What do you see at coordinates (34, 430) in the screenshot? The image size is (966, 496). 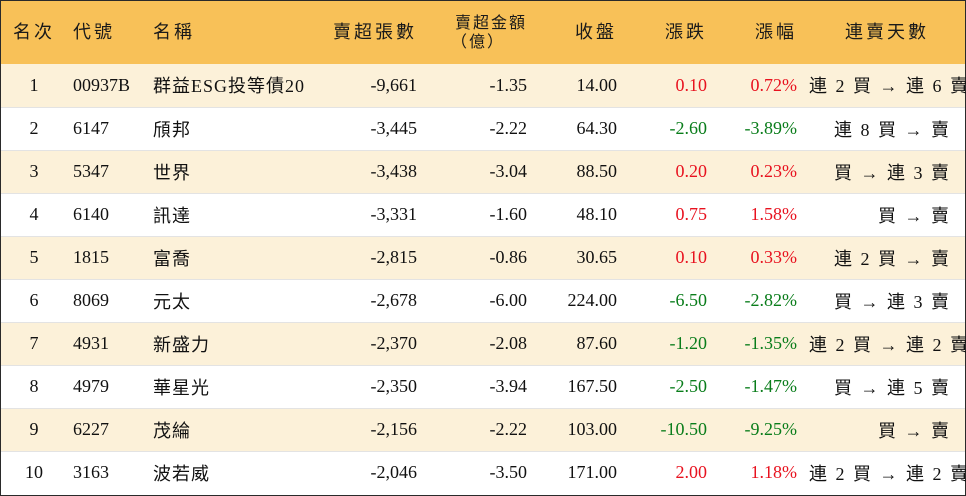 I see `cell-rank: 9` at bounding box center [34, 430].